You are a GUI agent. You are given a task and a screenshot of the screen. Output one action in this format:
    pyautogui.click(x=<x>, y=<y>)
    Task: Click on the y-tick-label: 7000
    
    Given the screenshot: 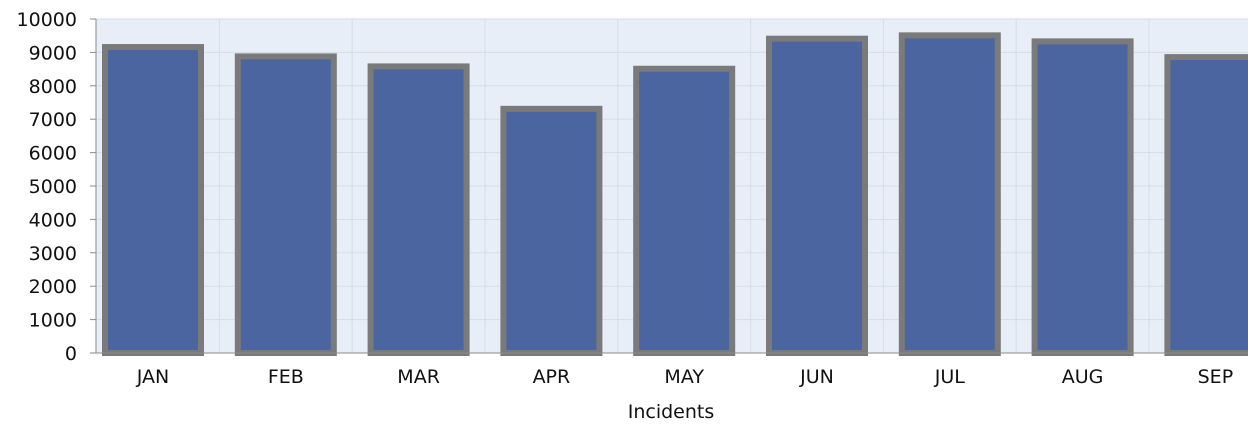 What is the action you would take?
    pyautogui.click(x=53, y=120)
    